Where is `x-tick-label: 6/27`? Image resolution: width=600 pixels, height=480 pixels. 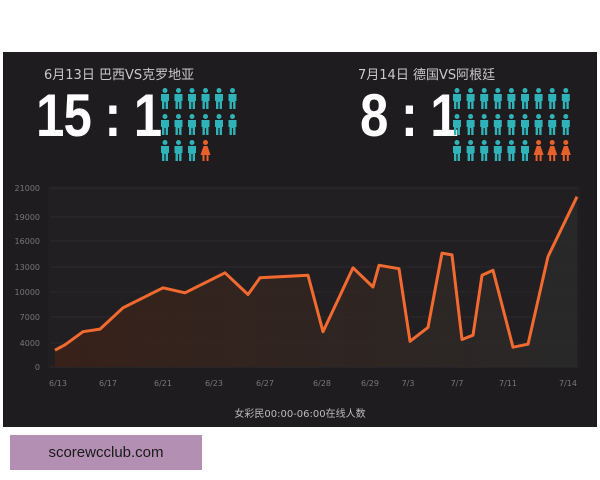 x-tick-label: 6/27 is located at coordinates (265, 383).